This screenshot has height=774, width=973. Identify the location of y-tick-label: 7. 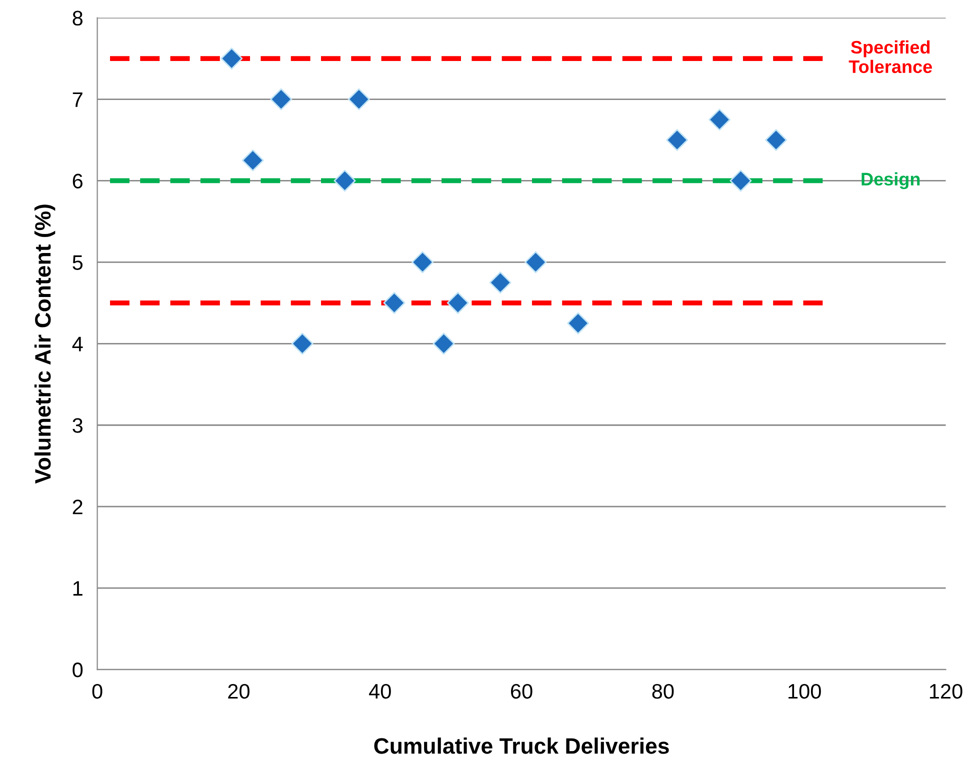
(77, 99).